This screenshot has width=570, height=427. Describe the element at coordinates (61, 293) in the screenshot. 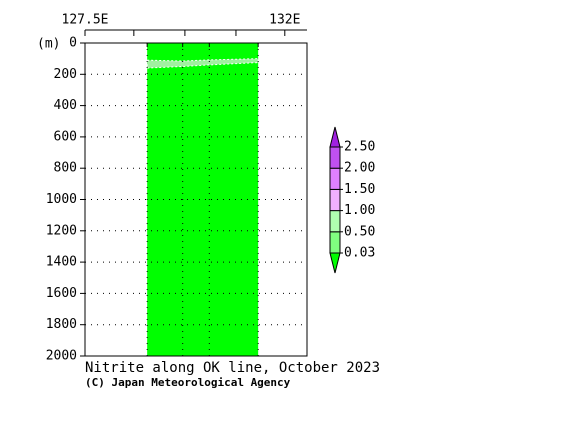

I see `y-tick-label: 1600` at that location.